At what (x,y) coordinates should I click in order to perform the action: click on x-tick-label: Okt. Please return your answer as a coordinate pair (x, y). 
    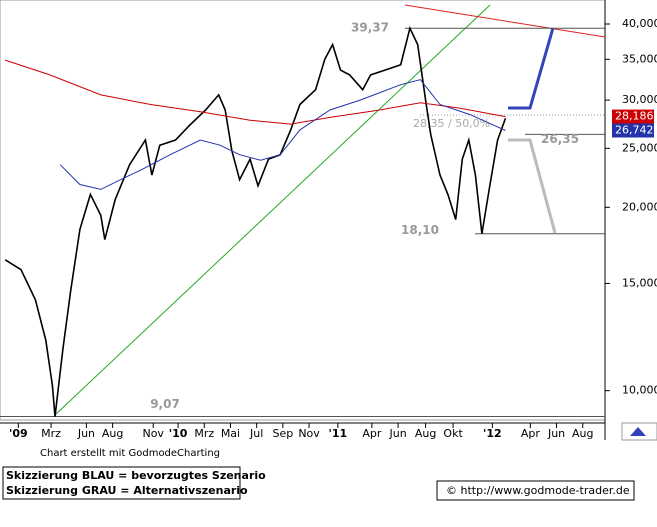
    Looking at the image, I should click on (453, 433).